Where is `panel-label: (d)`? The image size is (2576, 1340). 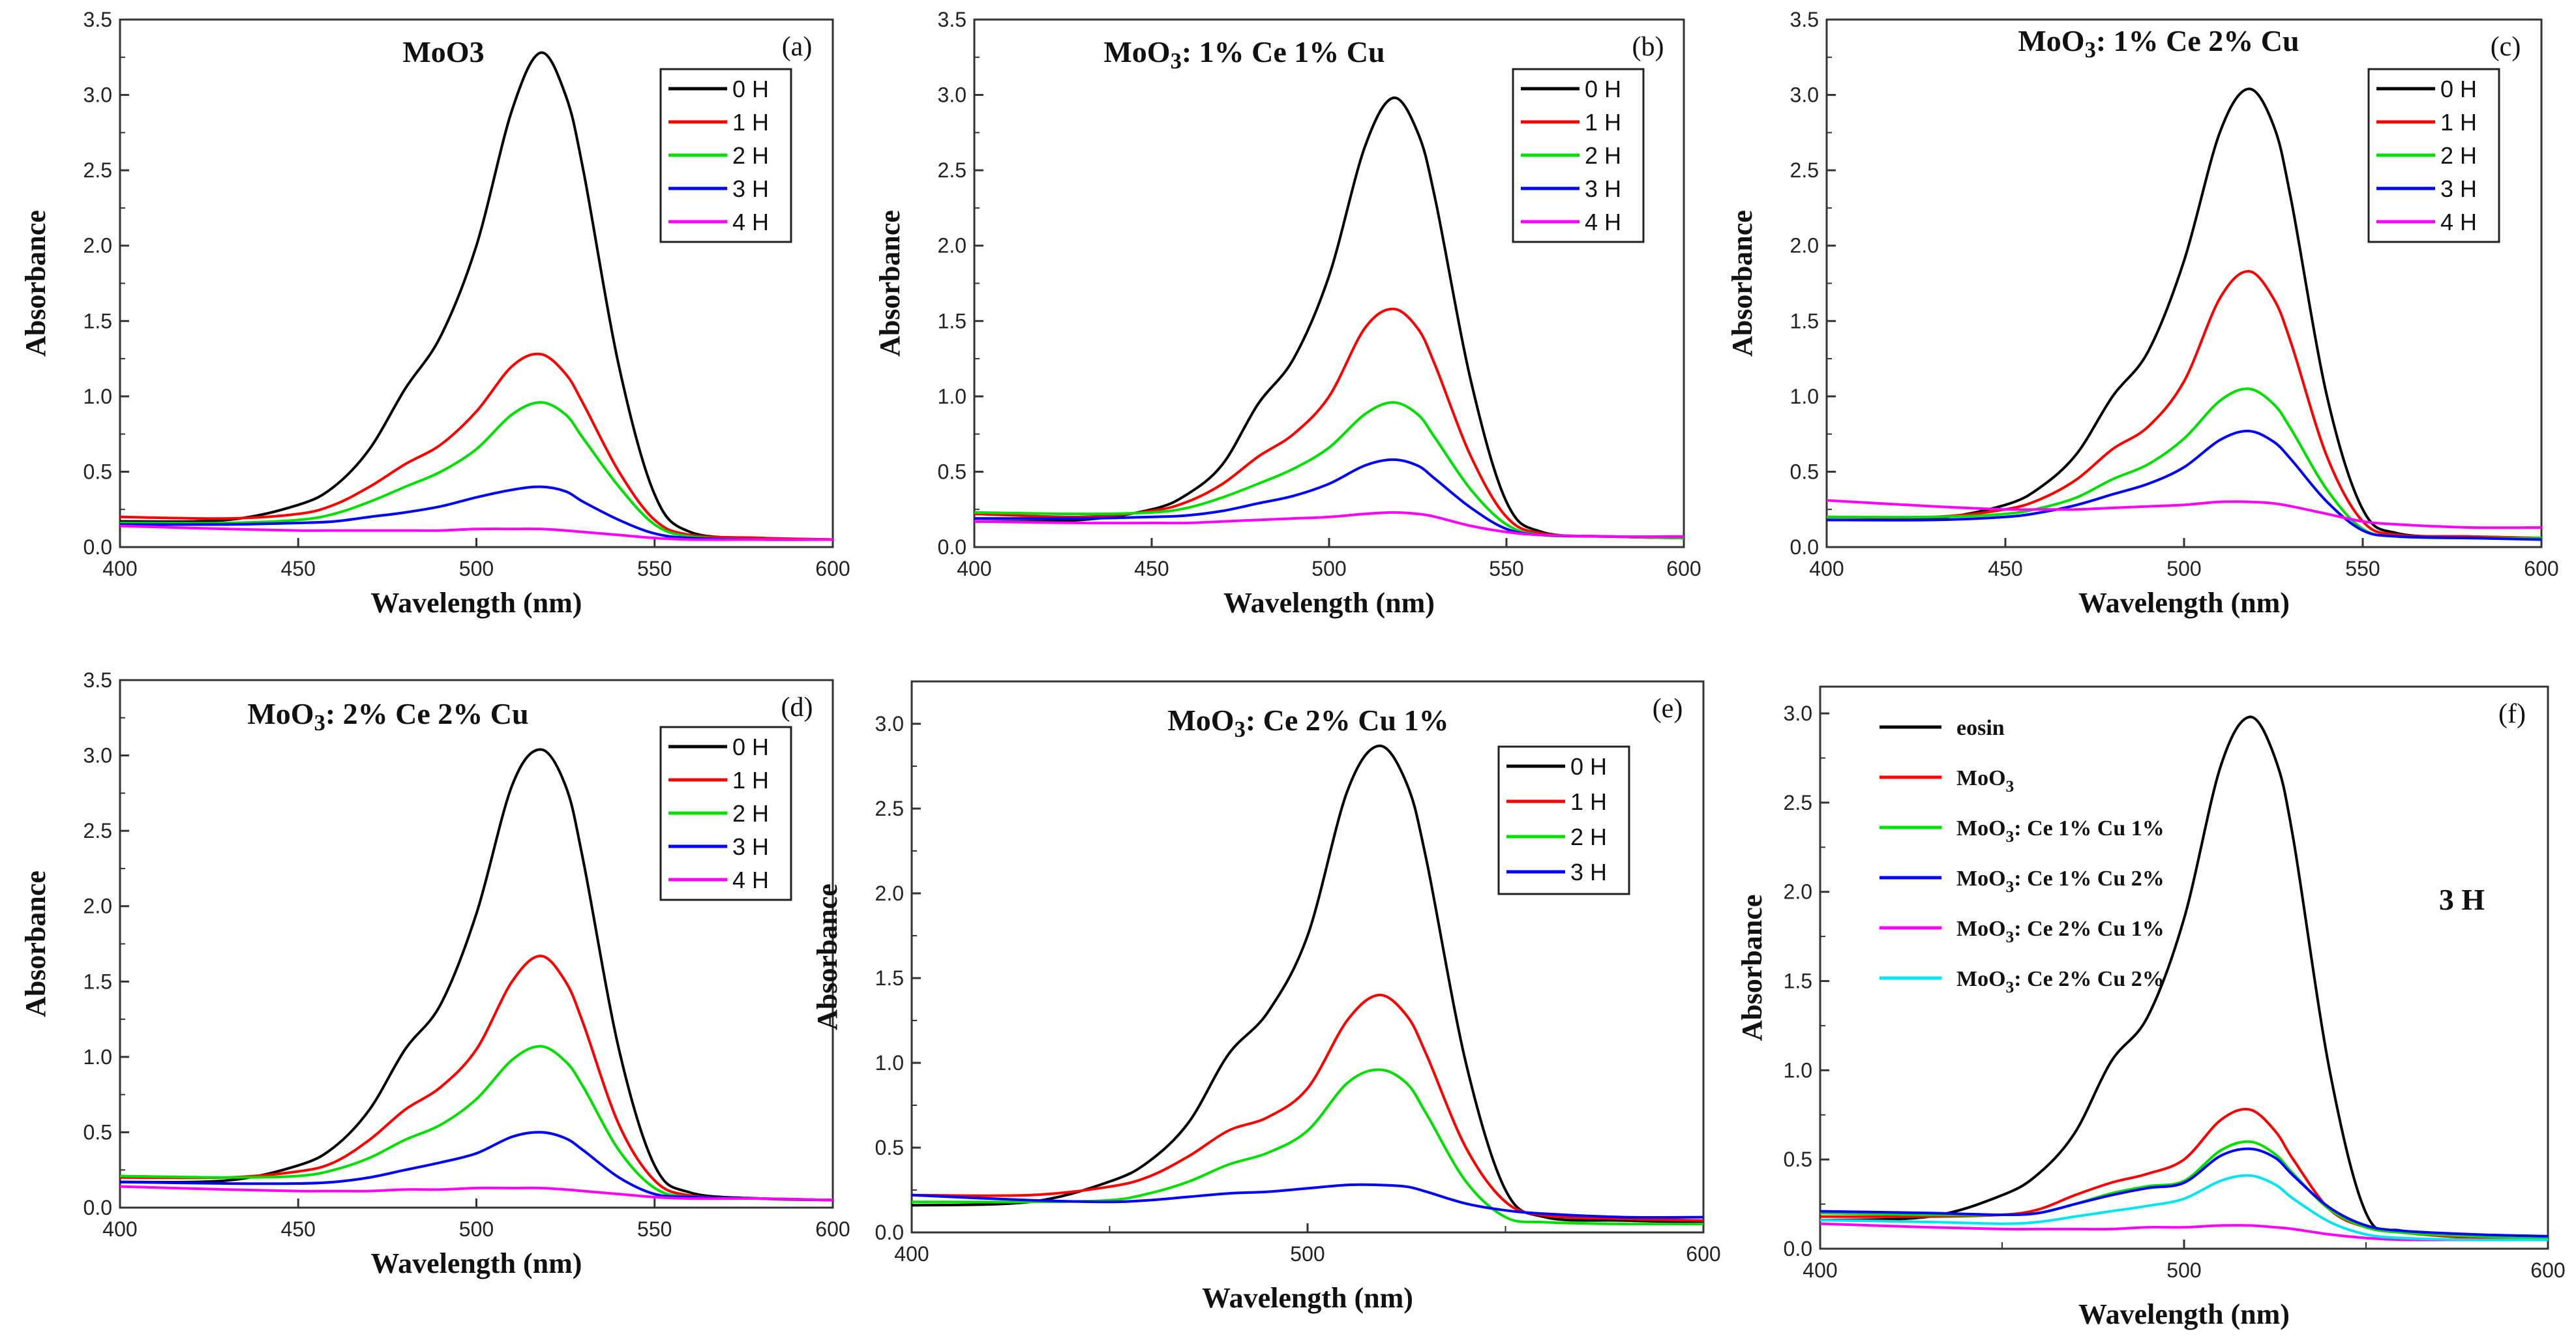 panel-label: (d) is located at coordinates (797, 707).